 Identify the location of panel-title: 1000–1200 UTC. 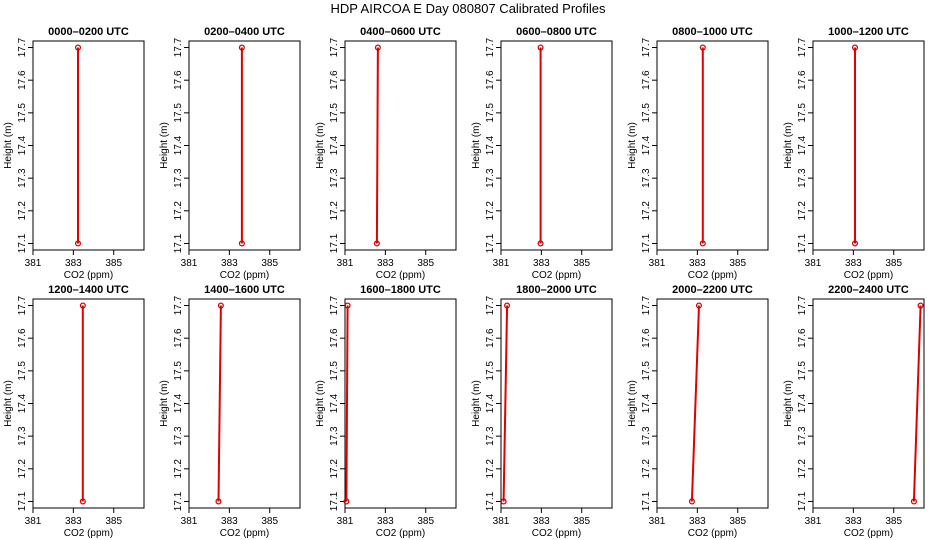
(868, 32).